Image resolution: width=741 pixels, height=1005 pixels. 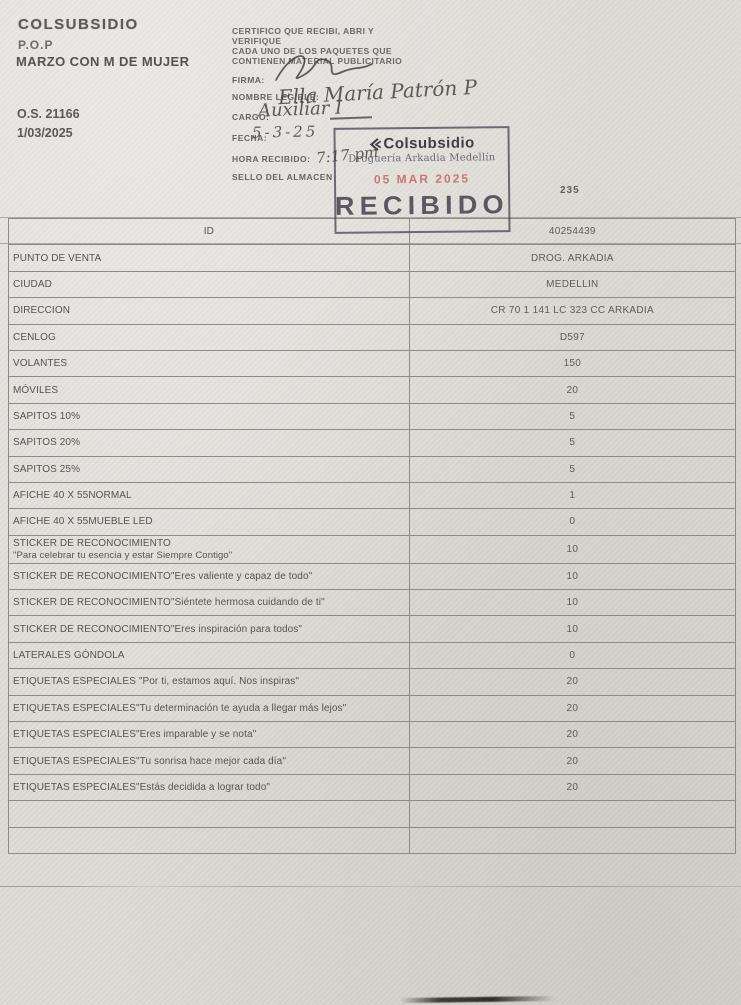 What do you see at coordinates (282, 177) in the screenshot?
I see `sello-label: SELLO DEL ALMACEN` at bounding box center [282, 177].